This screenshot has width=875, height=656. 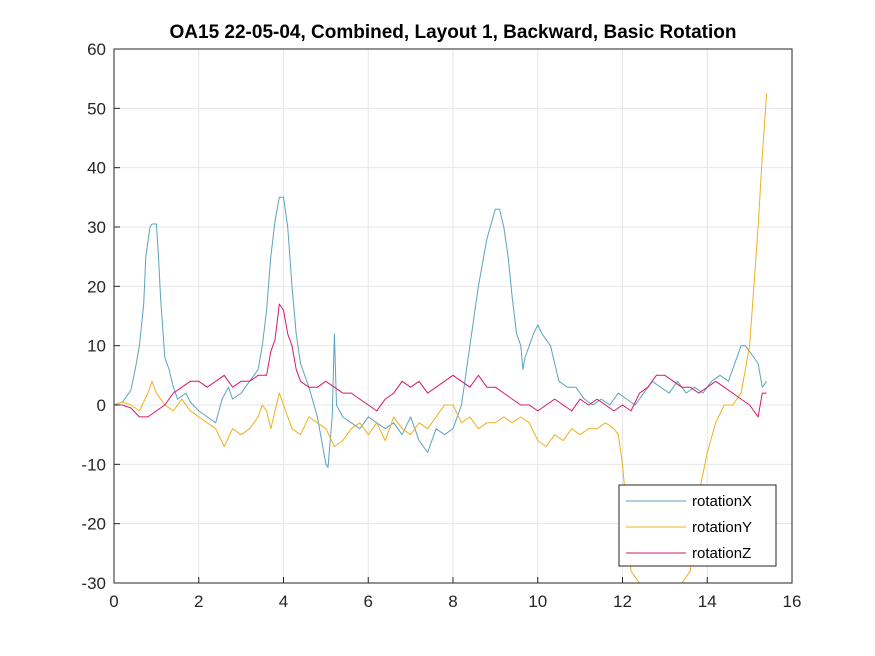 I want to click on x-axis-ticks: 0 2 4 6 8 10 12 14 16, so click(x=455, y=594).